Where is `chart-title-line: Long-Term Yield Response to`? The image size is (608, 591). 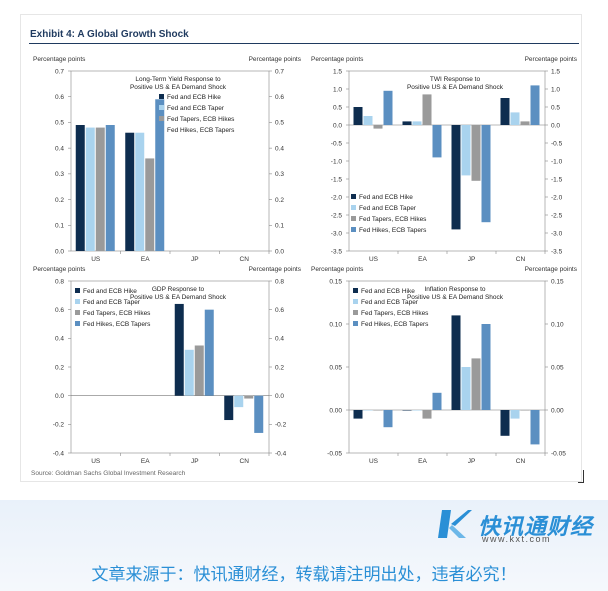 chart-title-line: Long-Term Yield Response to is located at coordinates (178, 79).